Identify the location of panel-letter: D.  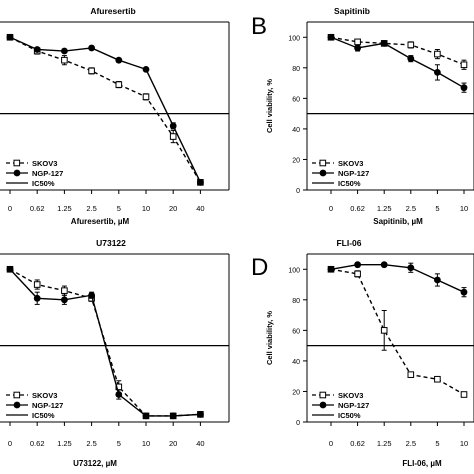
(259, 267).